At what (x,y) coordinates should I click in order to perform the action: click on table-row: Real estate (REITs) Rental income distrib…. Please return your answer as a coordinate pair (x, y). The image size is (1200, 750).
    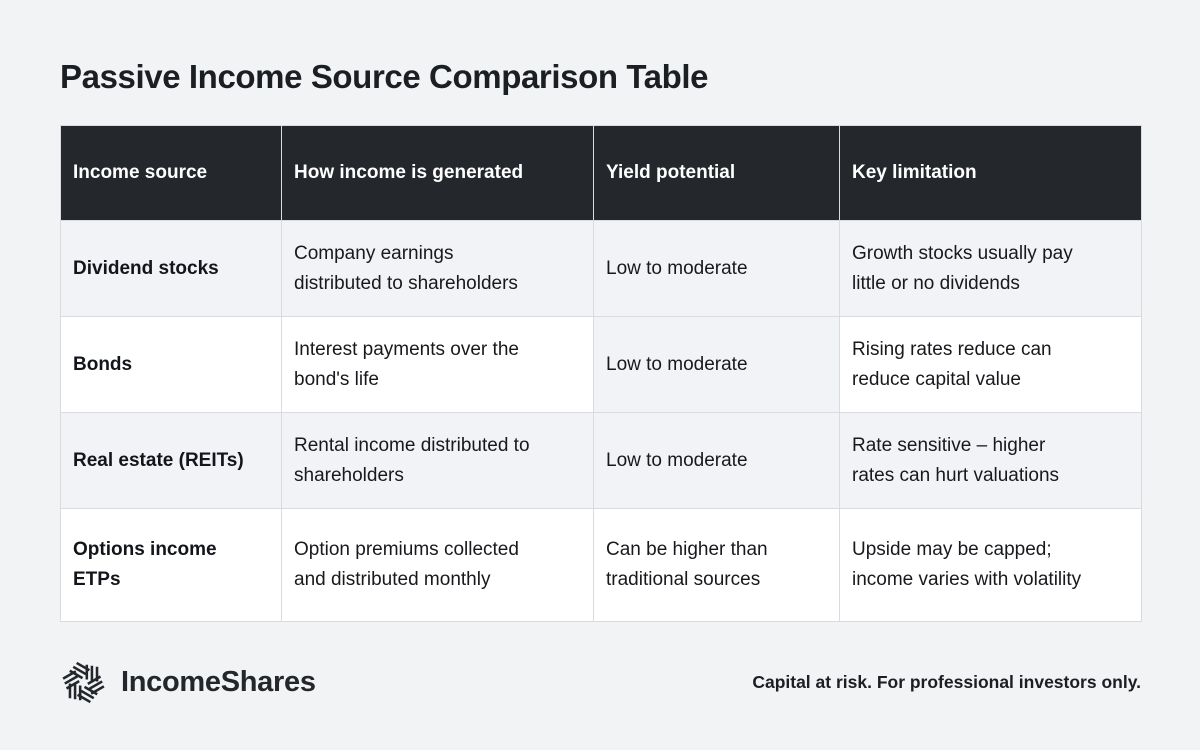
    Looking at the image, I should click on (601, 460).